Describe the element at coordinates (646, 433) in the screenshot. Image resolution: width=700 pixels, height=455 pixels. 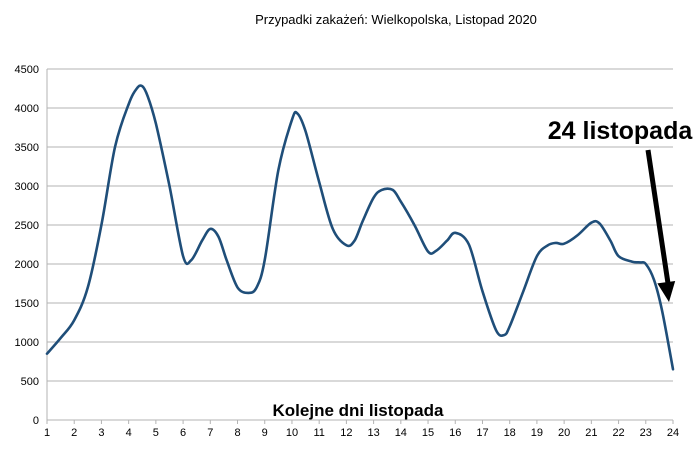
I see `x-tick-label: 23` at that location.